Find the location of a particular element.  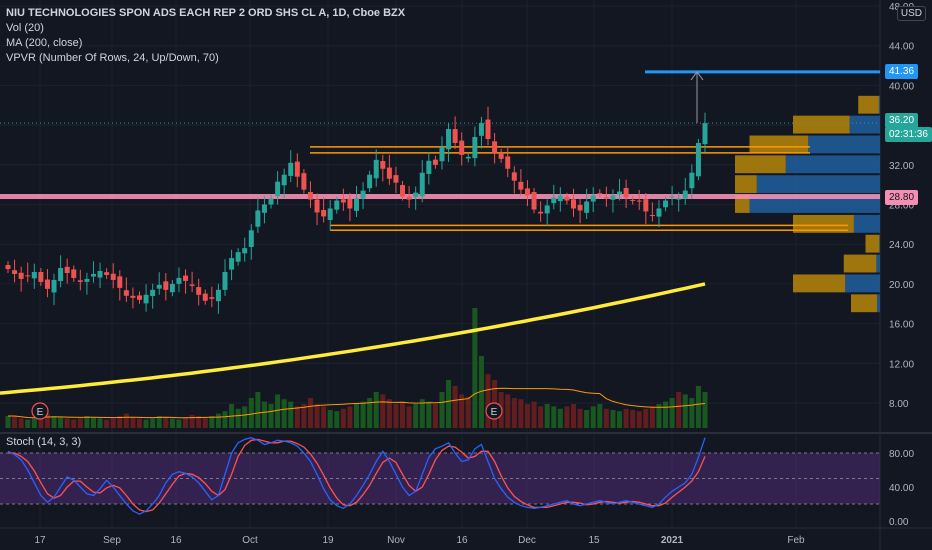

volume-indicator-label: Vol (20) is located at coordinates (25, 28).